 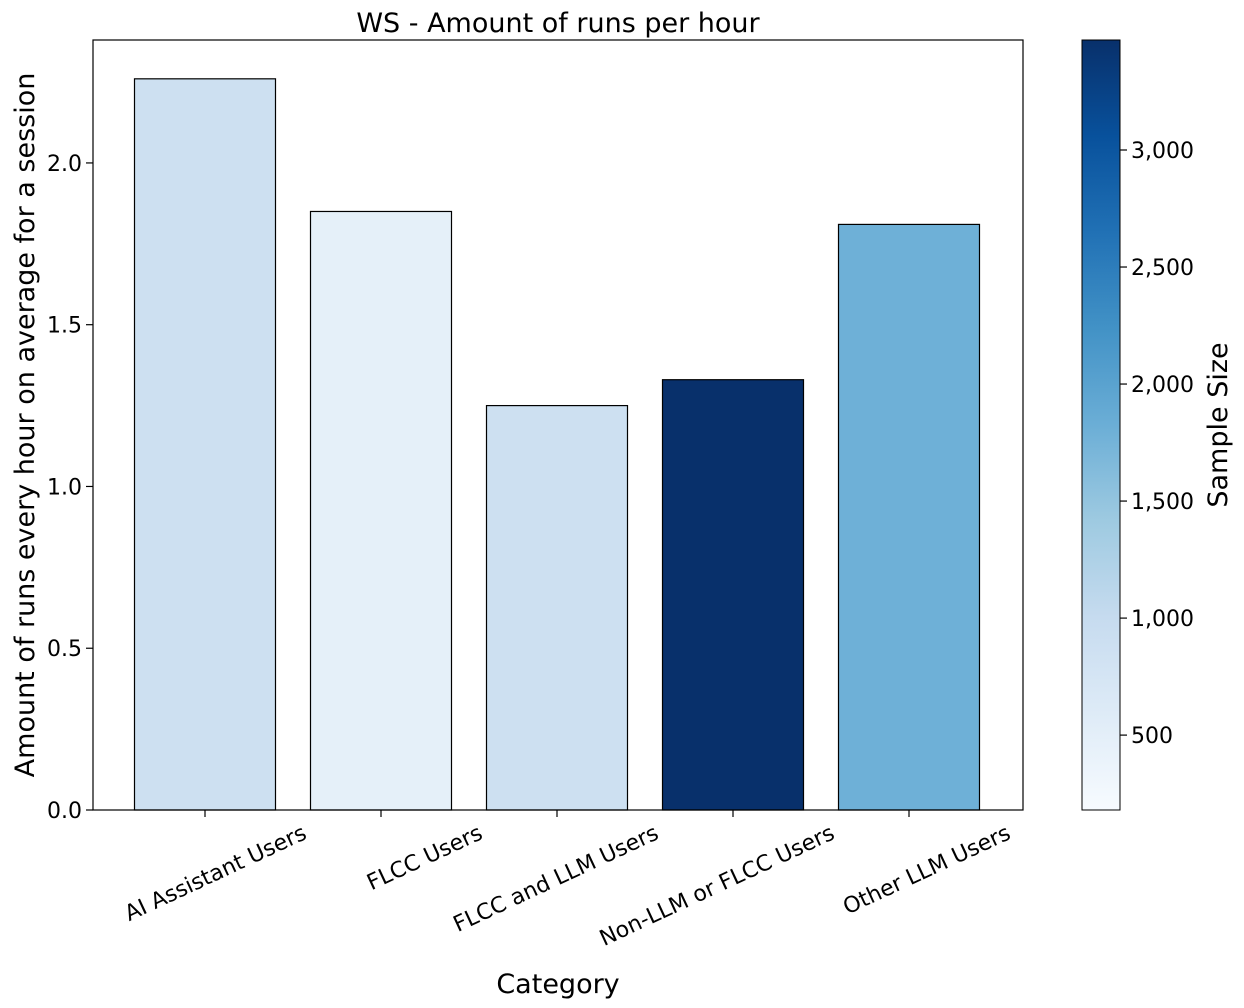 What do you see at coordinates (1162, 151) in the screenshot?
I see `colorbar-tick-label: 3,000` at bounding box center [1162, 151].